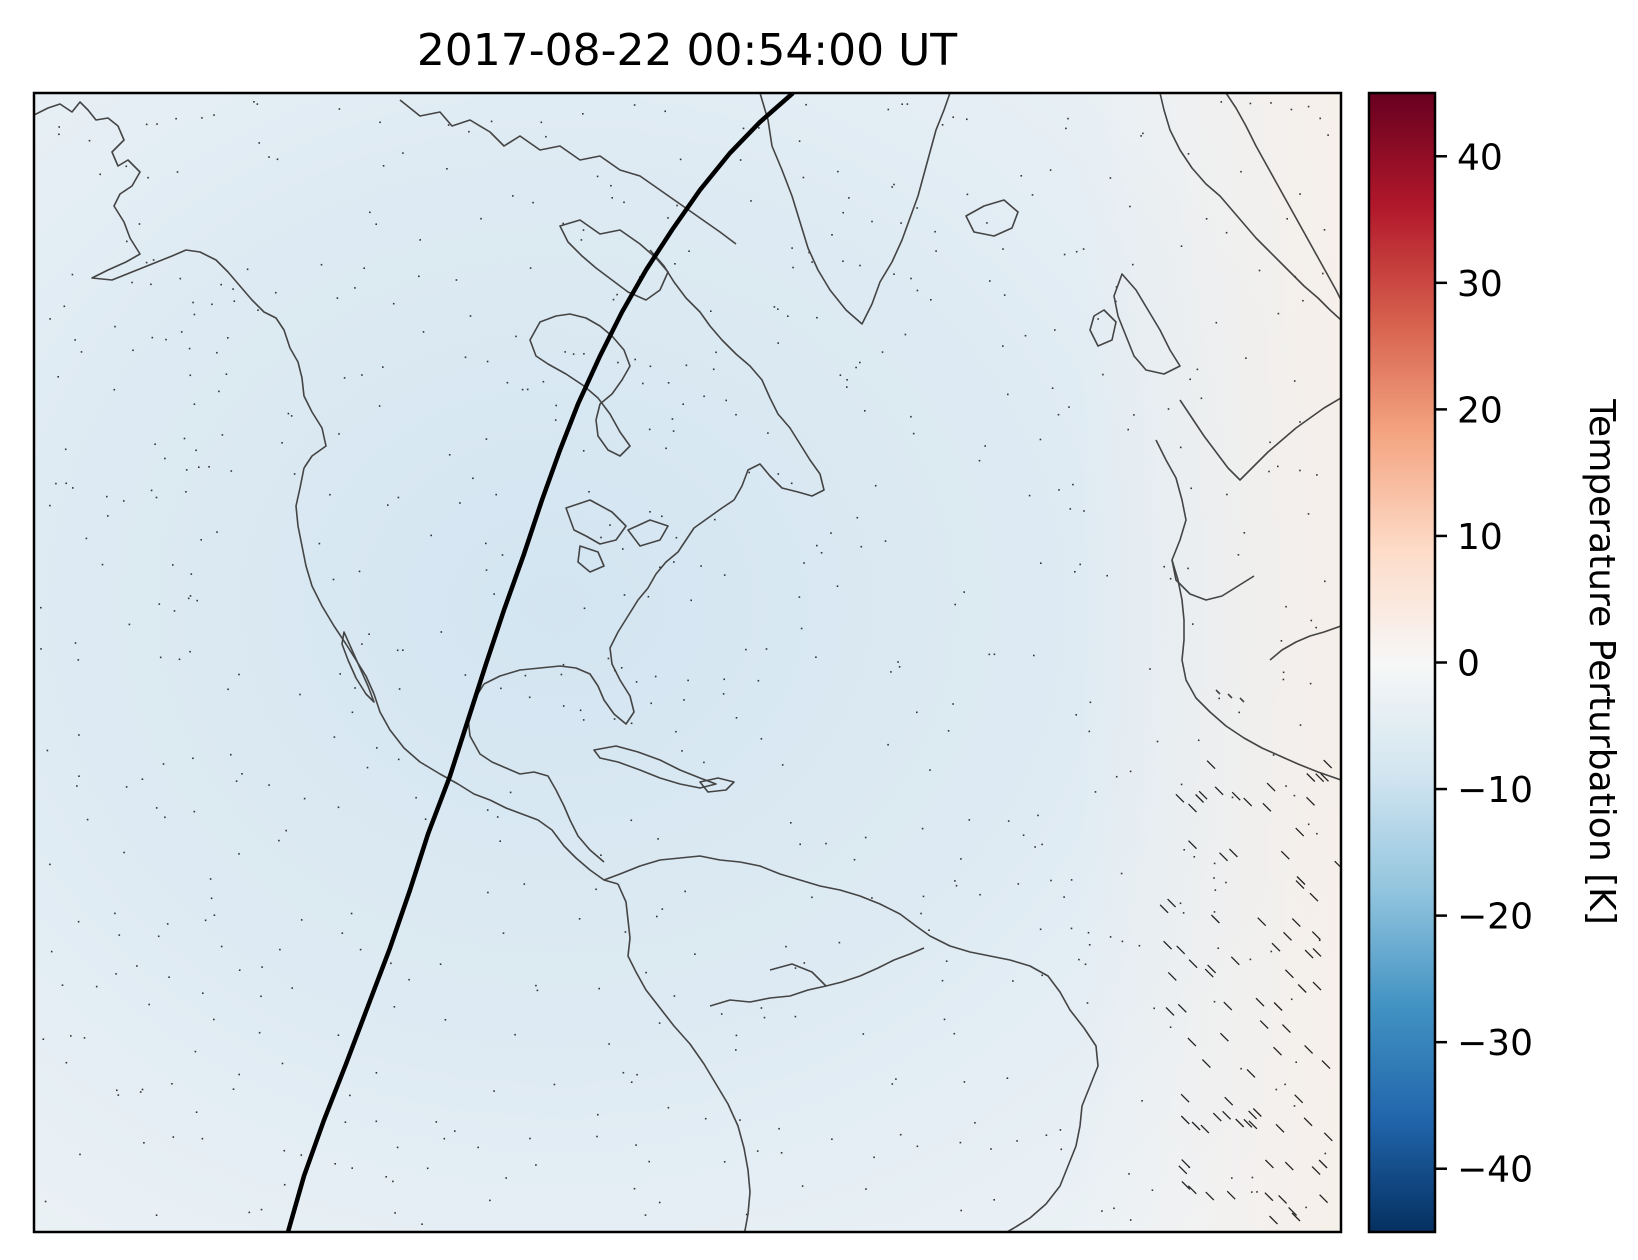 This screenshot has height=1260, width=1638. What do you see at coordinates (1103, 328) in the screenshot?
I see `coastline-ireland` at bounding box center [1103, 328].